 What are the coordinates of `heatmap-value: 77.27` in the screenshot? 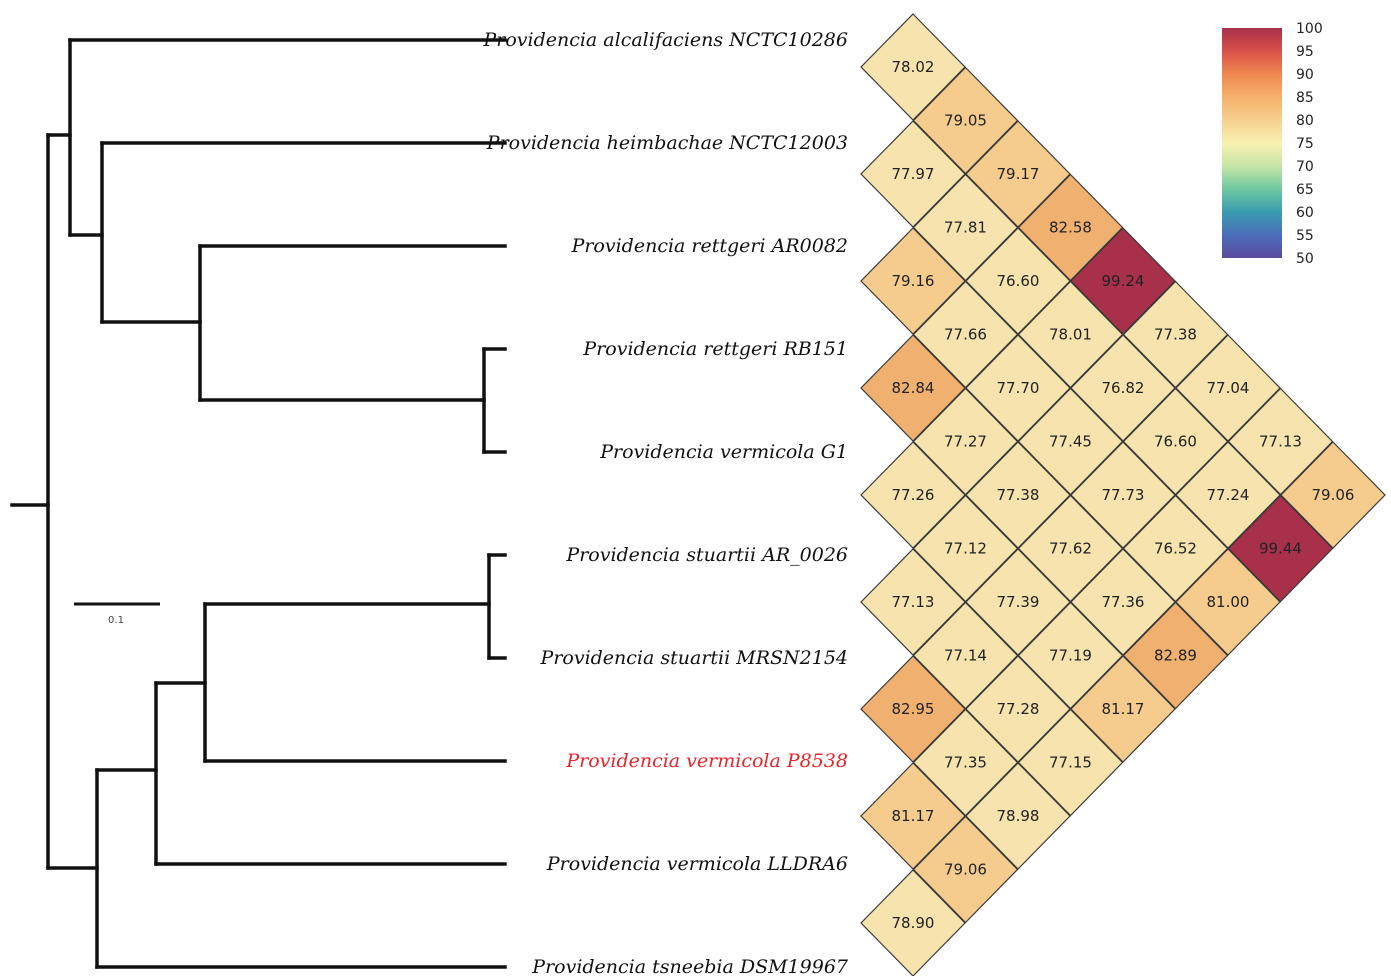 It's located at (965, 442).